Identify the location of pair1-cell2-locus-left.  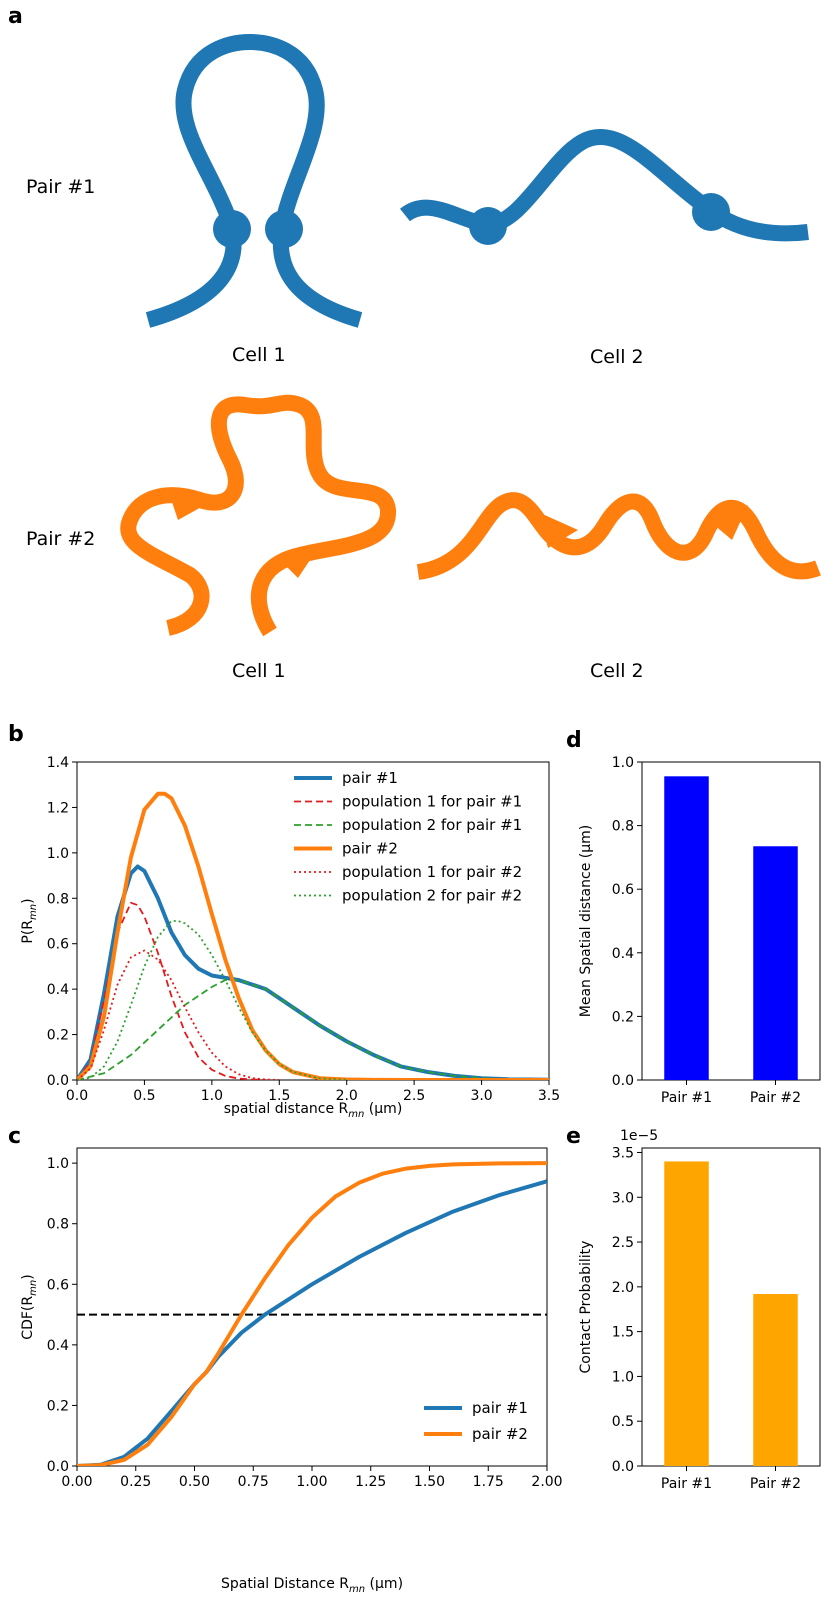
(488, 226).